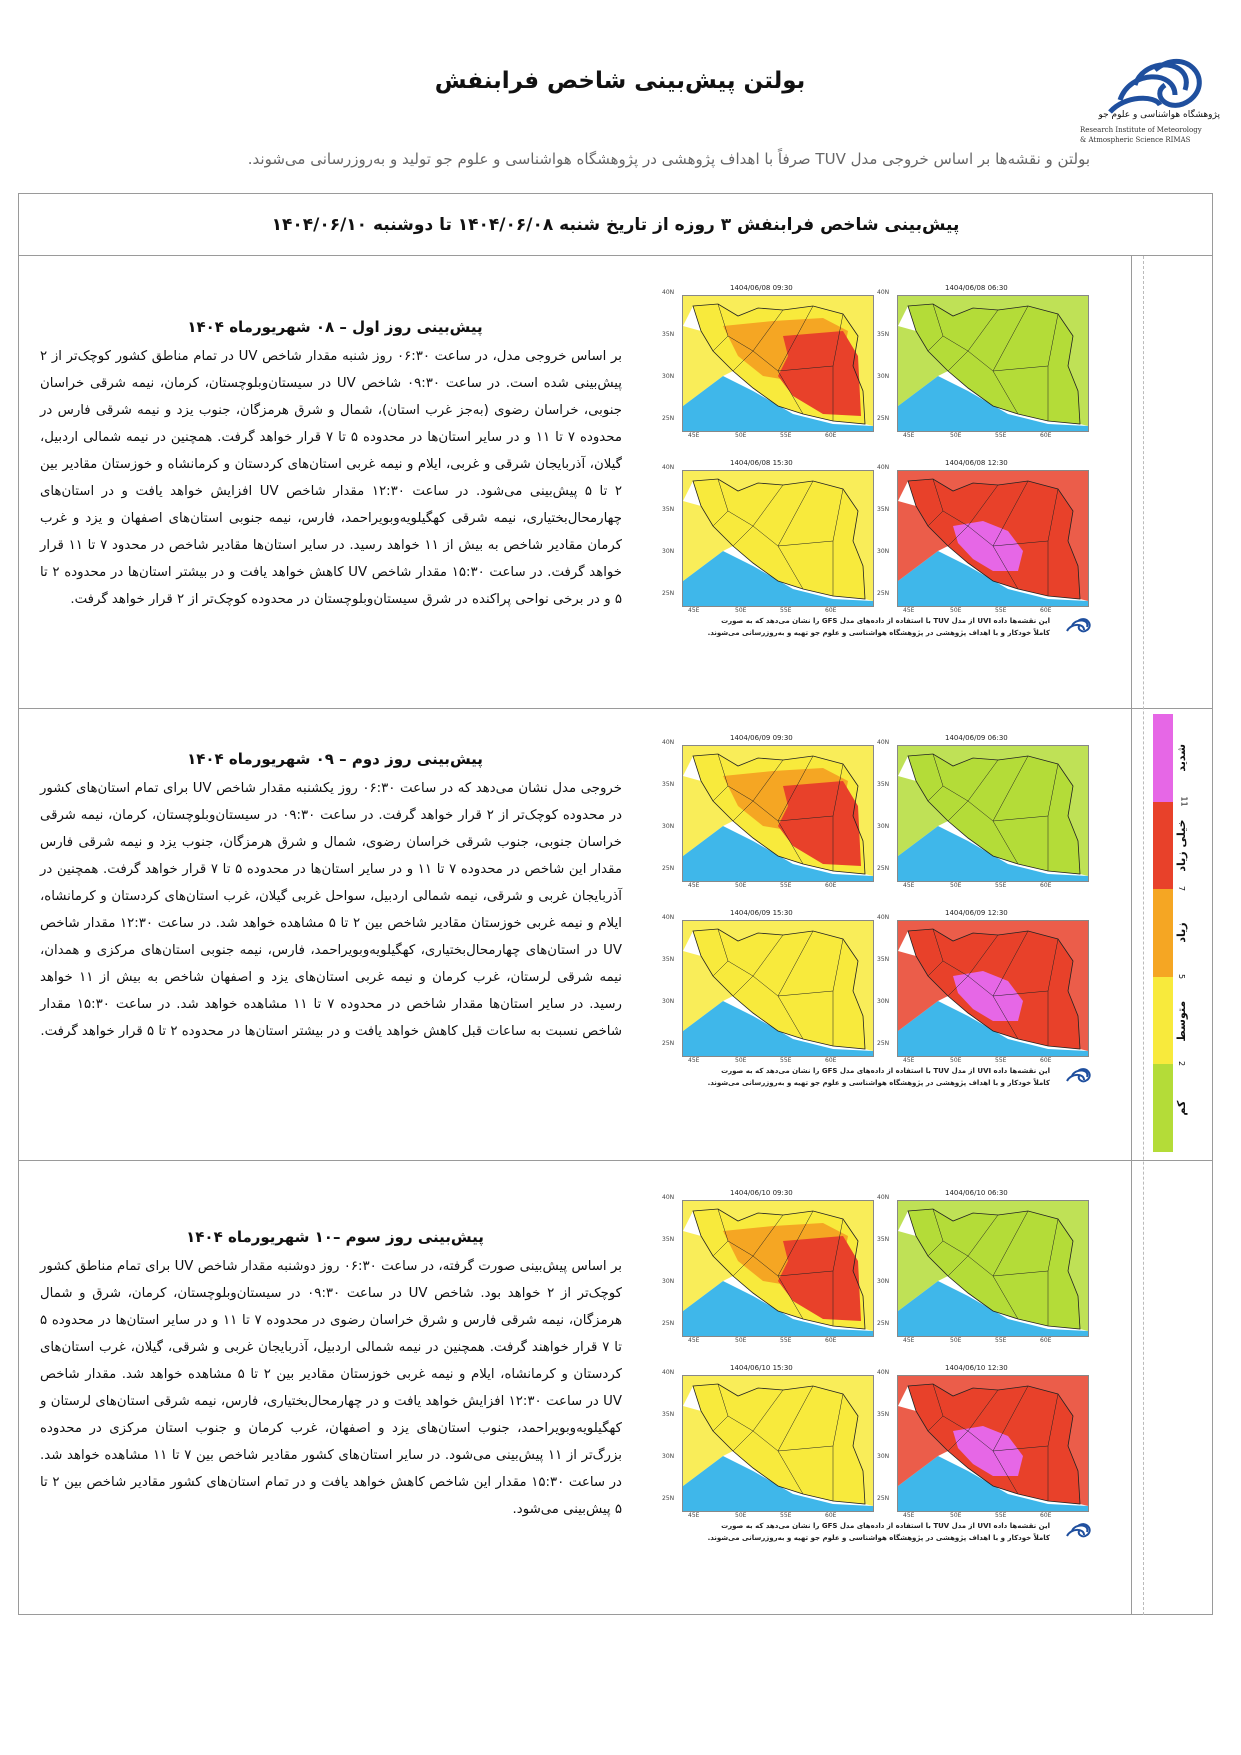 Image resolution: width=1241 pixels, height=1755 pixels. I want to click on logo-text-en: Research Institute of Meteorology, so click(1141, 130).